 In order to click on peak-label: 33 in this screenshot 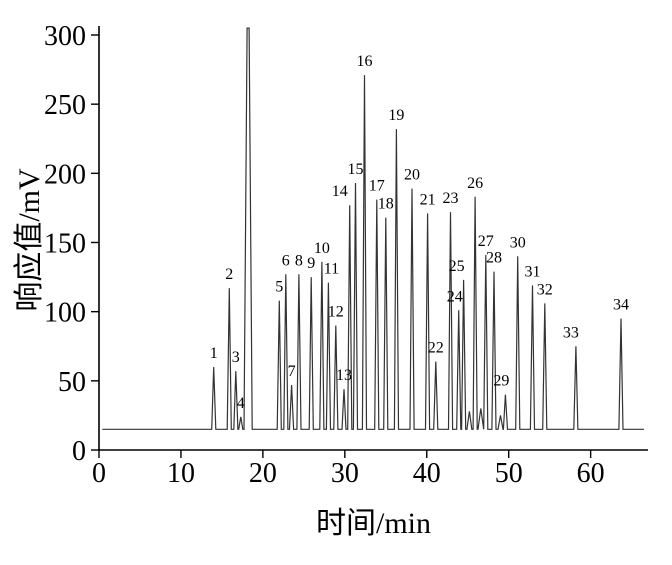, I will do `click(571, 332)`.